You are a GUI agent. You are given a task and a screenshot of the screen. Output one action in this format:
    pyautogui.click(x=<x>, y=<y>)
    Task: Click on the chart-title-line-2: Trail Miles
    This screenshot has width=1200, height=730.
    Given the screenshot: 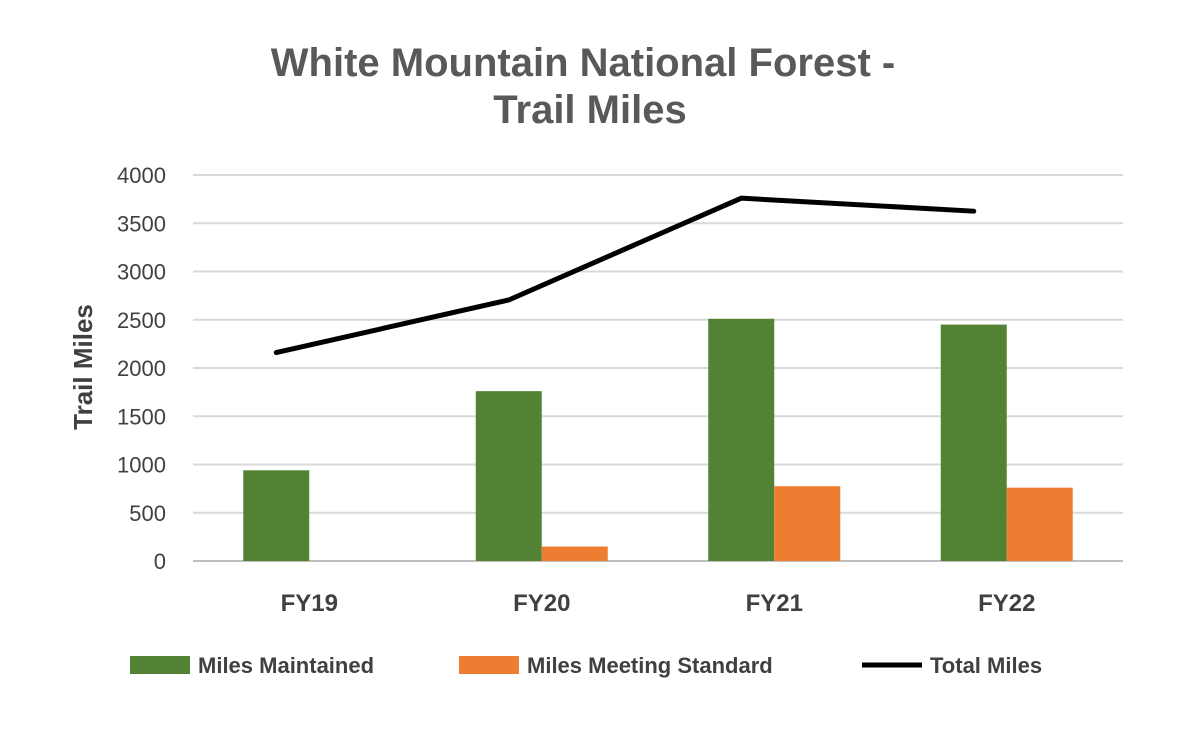 What is the action you would take?
    pyautogui.click(x=589, y=110)
    